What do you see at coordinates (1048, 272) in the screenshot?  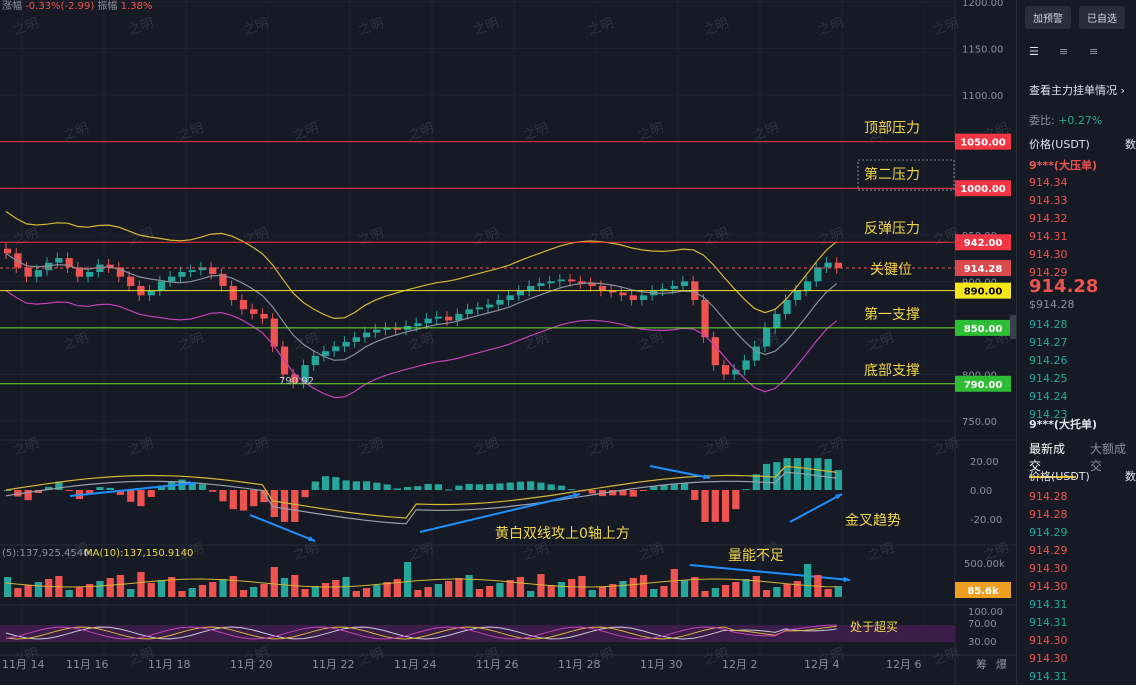 I see `ask-row: 914.29` at bounding box center [1048, 272].